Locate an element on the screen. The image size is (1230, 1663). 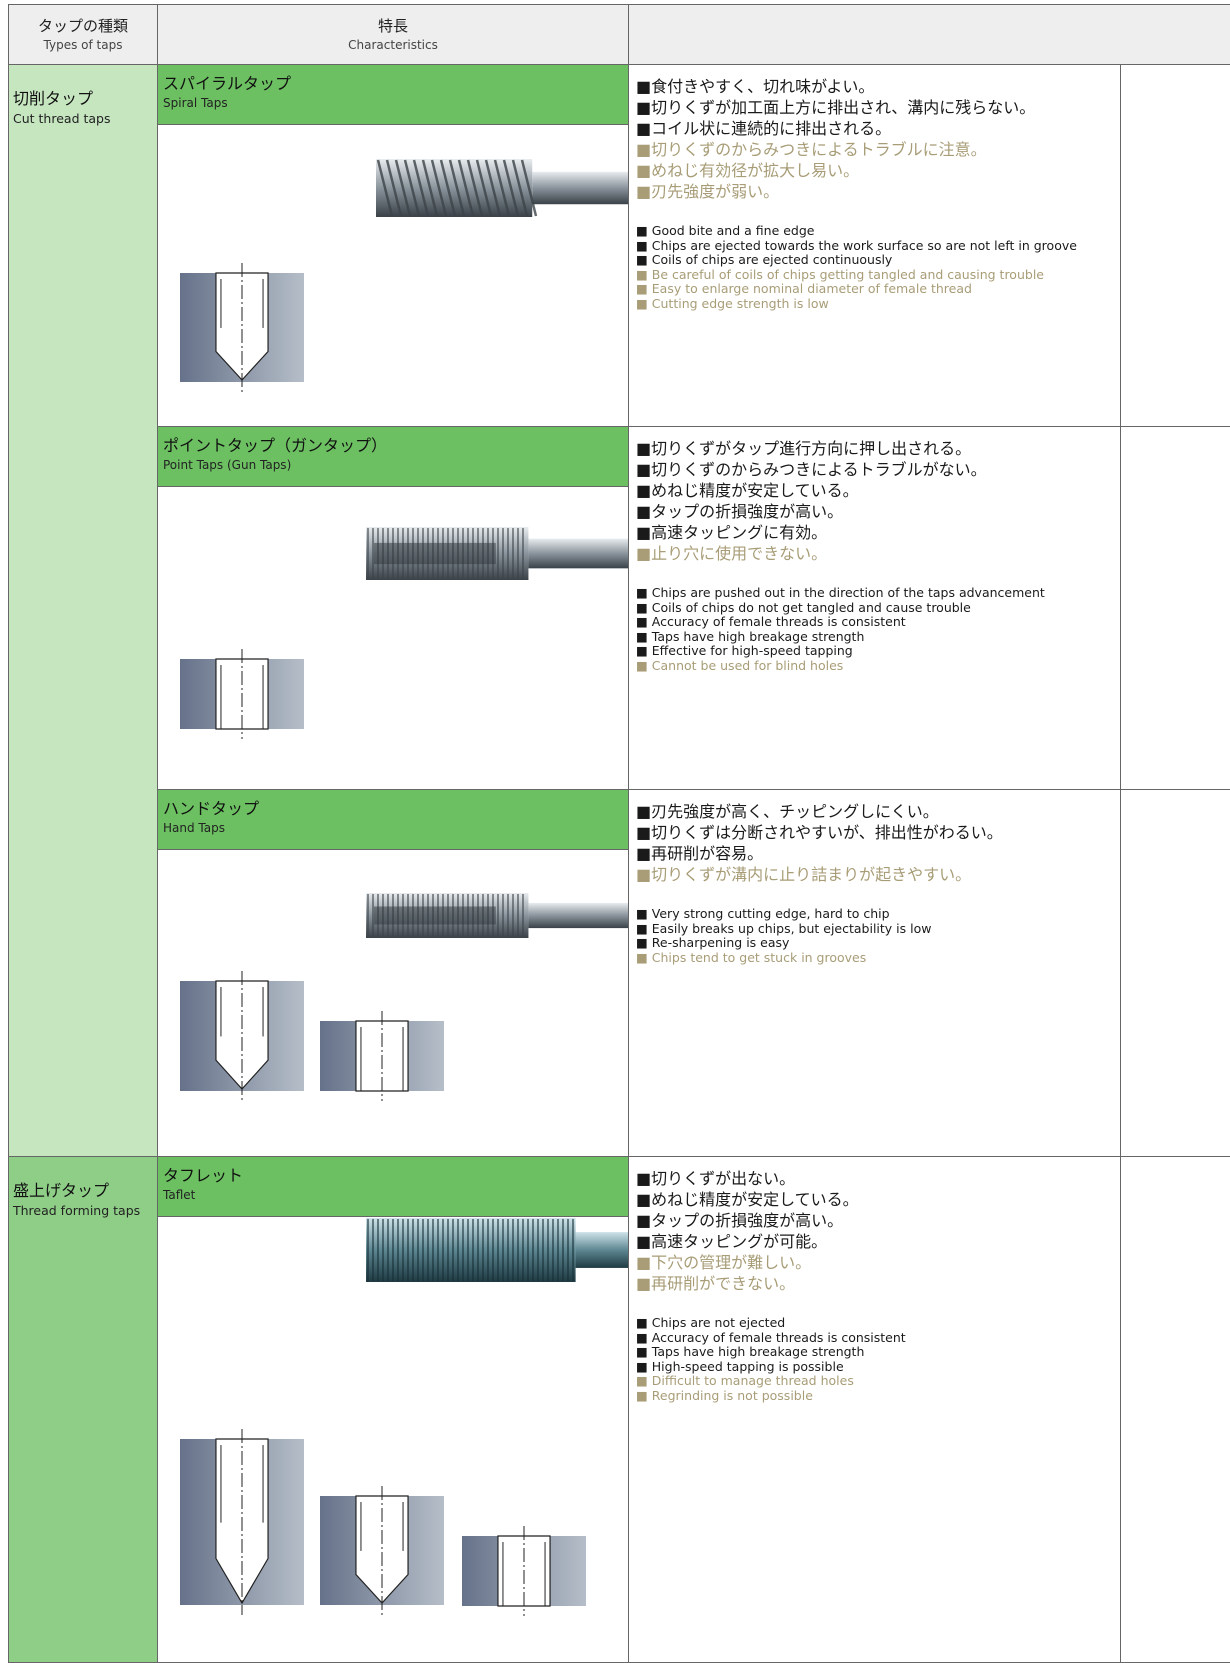
tap-name-bar: ポイントタップ（ガンタップ） Point Taps (Gun Taps) is located at coordinates (393, 456).